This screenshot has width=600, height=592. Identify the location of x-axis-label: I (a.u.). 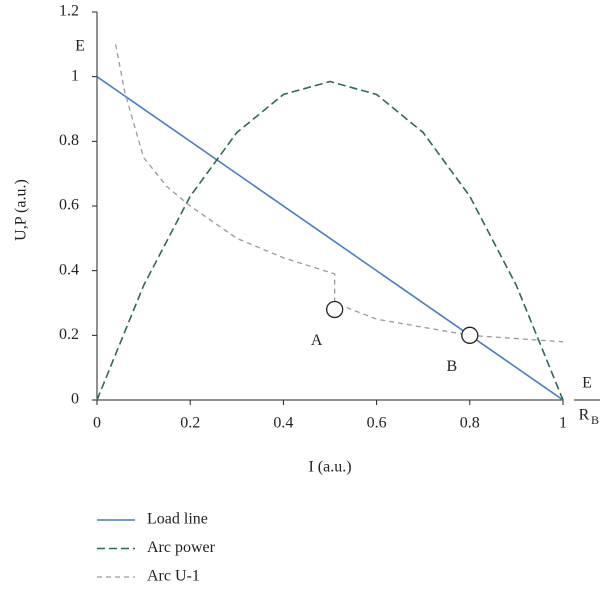
(329, 467).